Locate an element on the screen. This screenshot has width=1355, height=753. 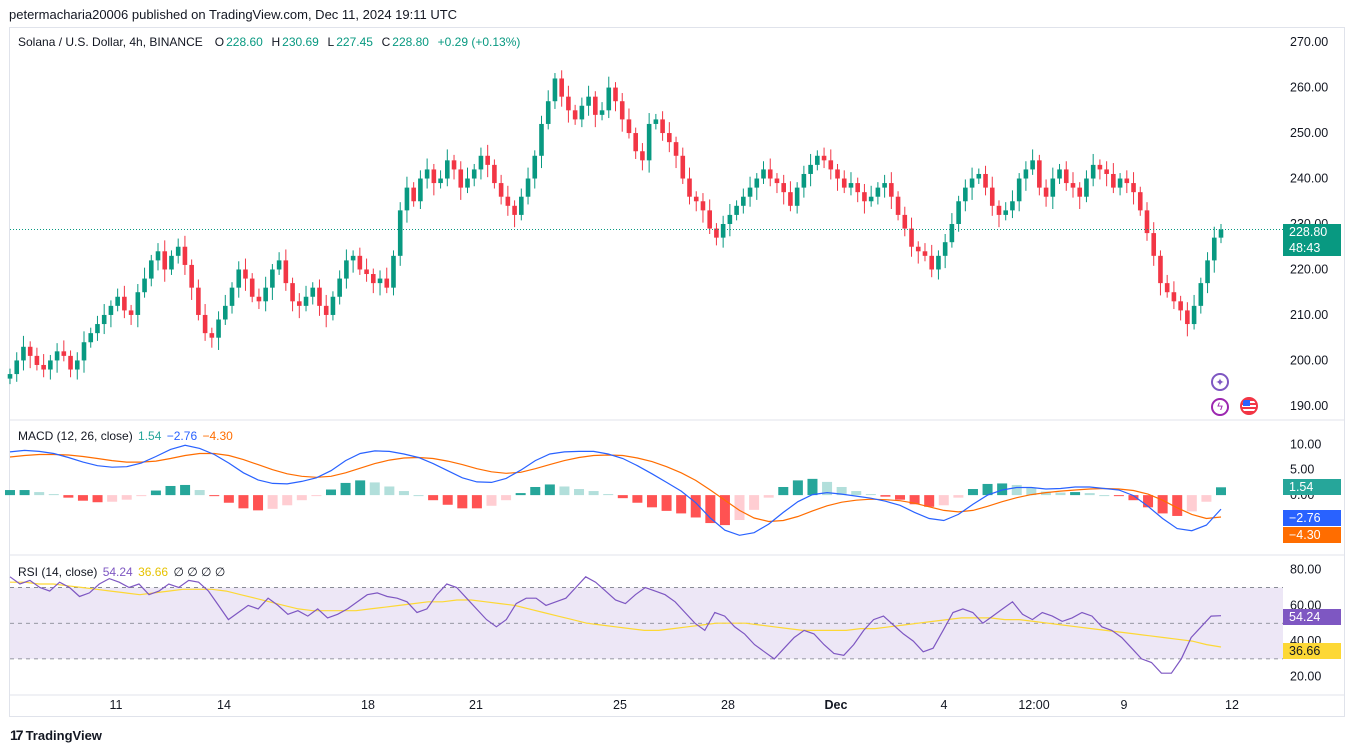
price-axis-tick: 210.00 is located at coordinates (1309, 315).